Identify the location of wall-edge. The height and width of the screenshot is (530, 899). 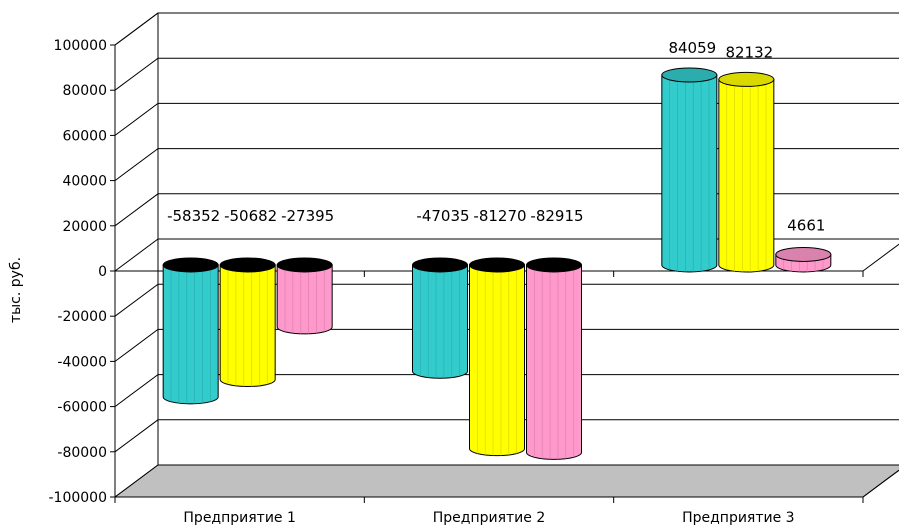
(506, 29).